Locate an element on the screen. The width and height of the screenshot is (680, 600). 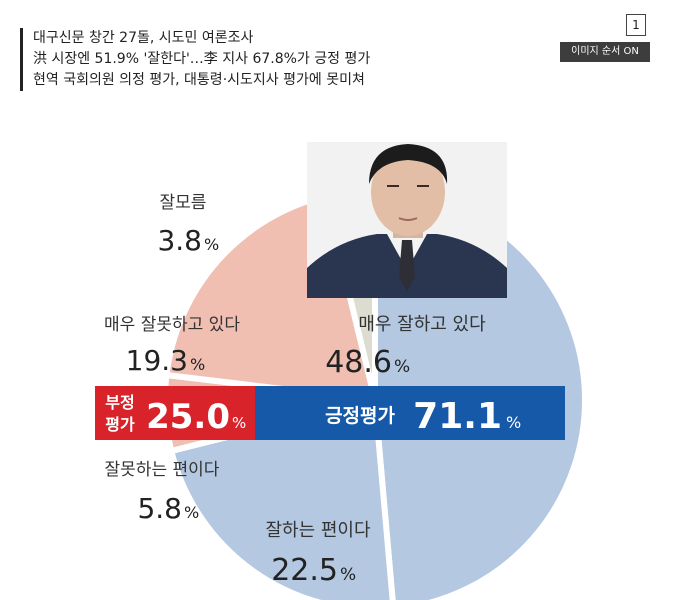
slice-label-unknown: 잘모름 is located at coordinates (183, 203).